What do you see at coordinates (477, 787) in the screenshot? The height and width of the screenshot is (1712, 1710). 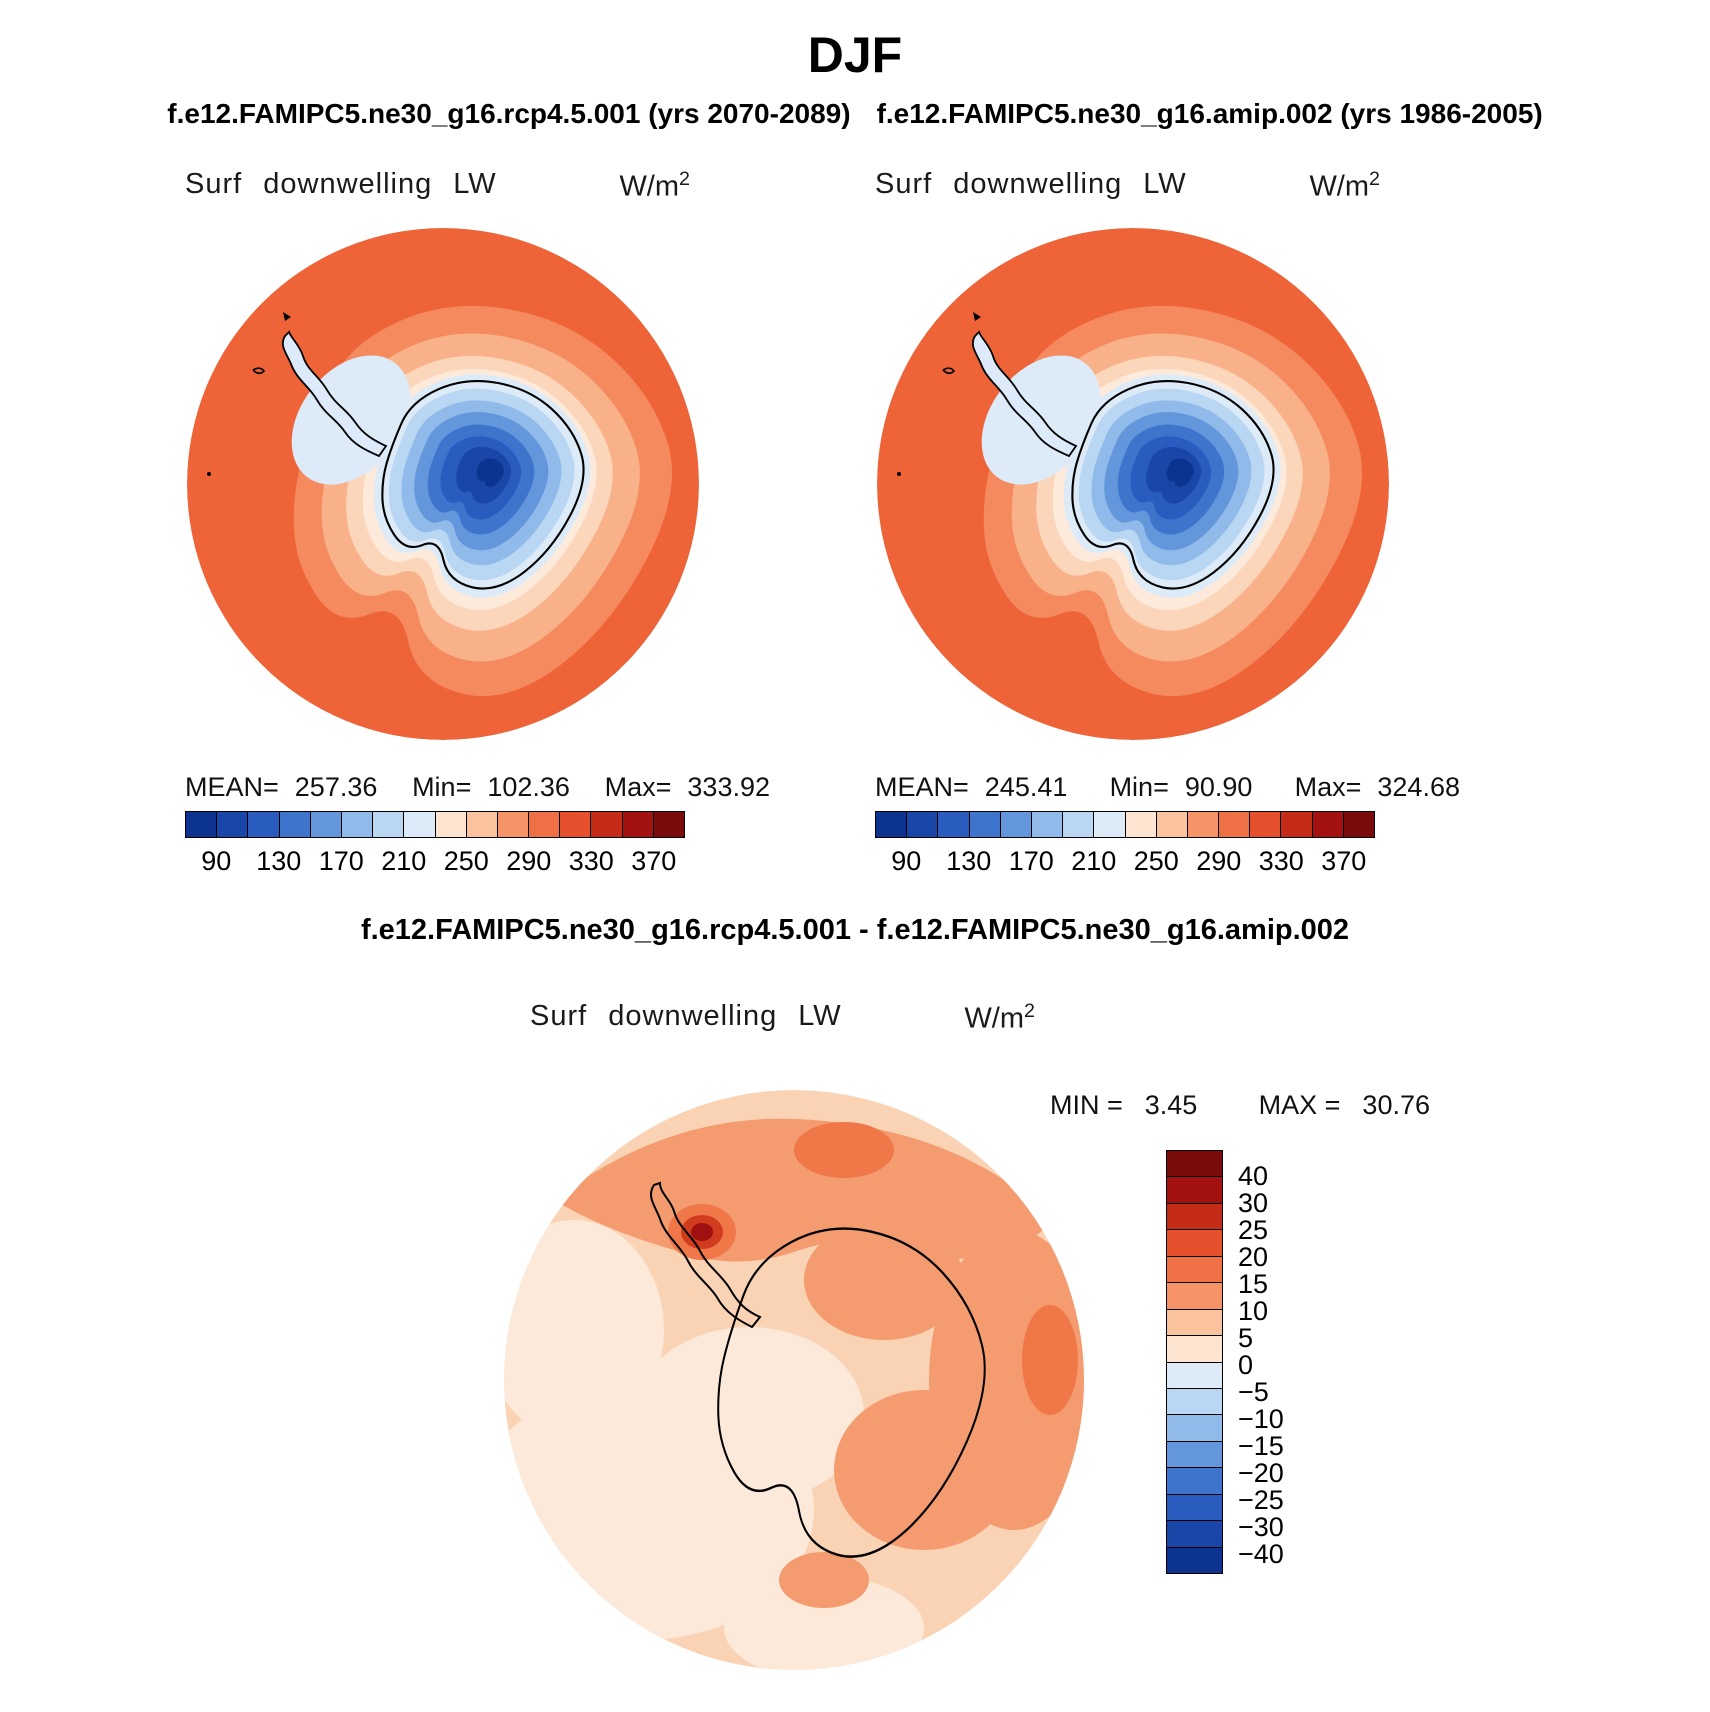 I see `stats-line: MEAN= 257.36 Min= 102.36 Max= 333.92` at bounding box center [477, 787].